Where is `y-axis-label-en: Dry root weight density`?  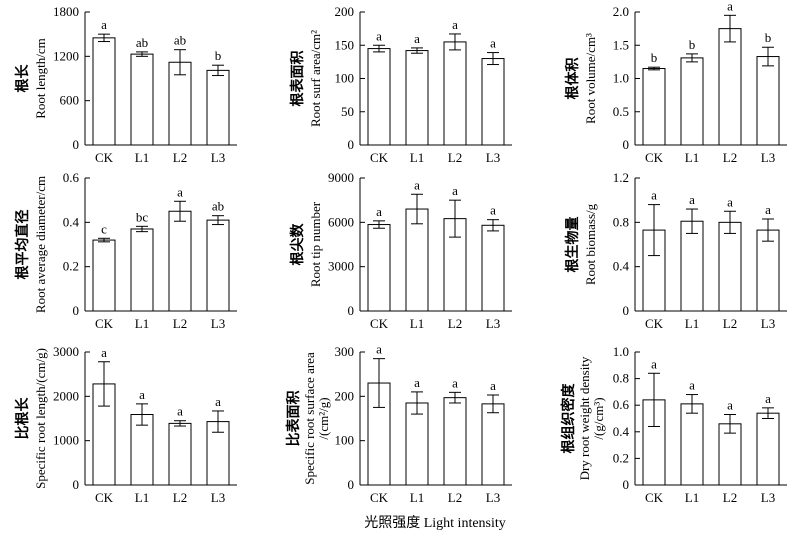
y-axis-label-en: Dry root weight density is located at coordinates (584, 418).